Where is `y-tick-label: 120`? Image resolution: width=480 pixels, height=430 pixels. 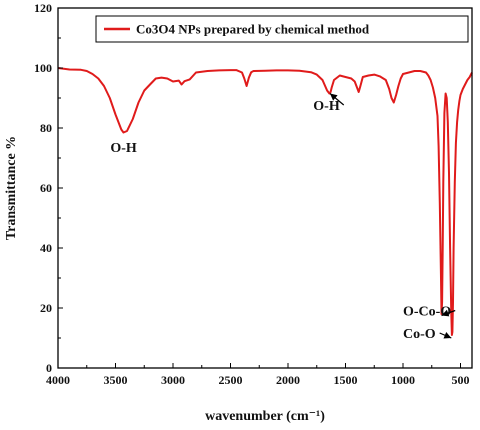
y-tick-label: 120 is located at coordinates (43, 8).